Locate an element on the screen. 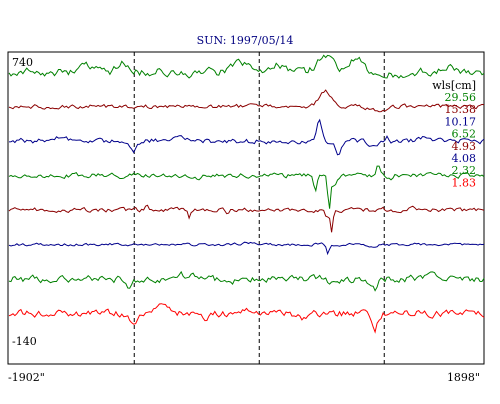  series-line-29.56 is located at coordinates (246, 66).